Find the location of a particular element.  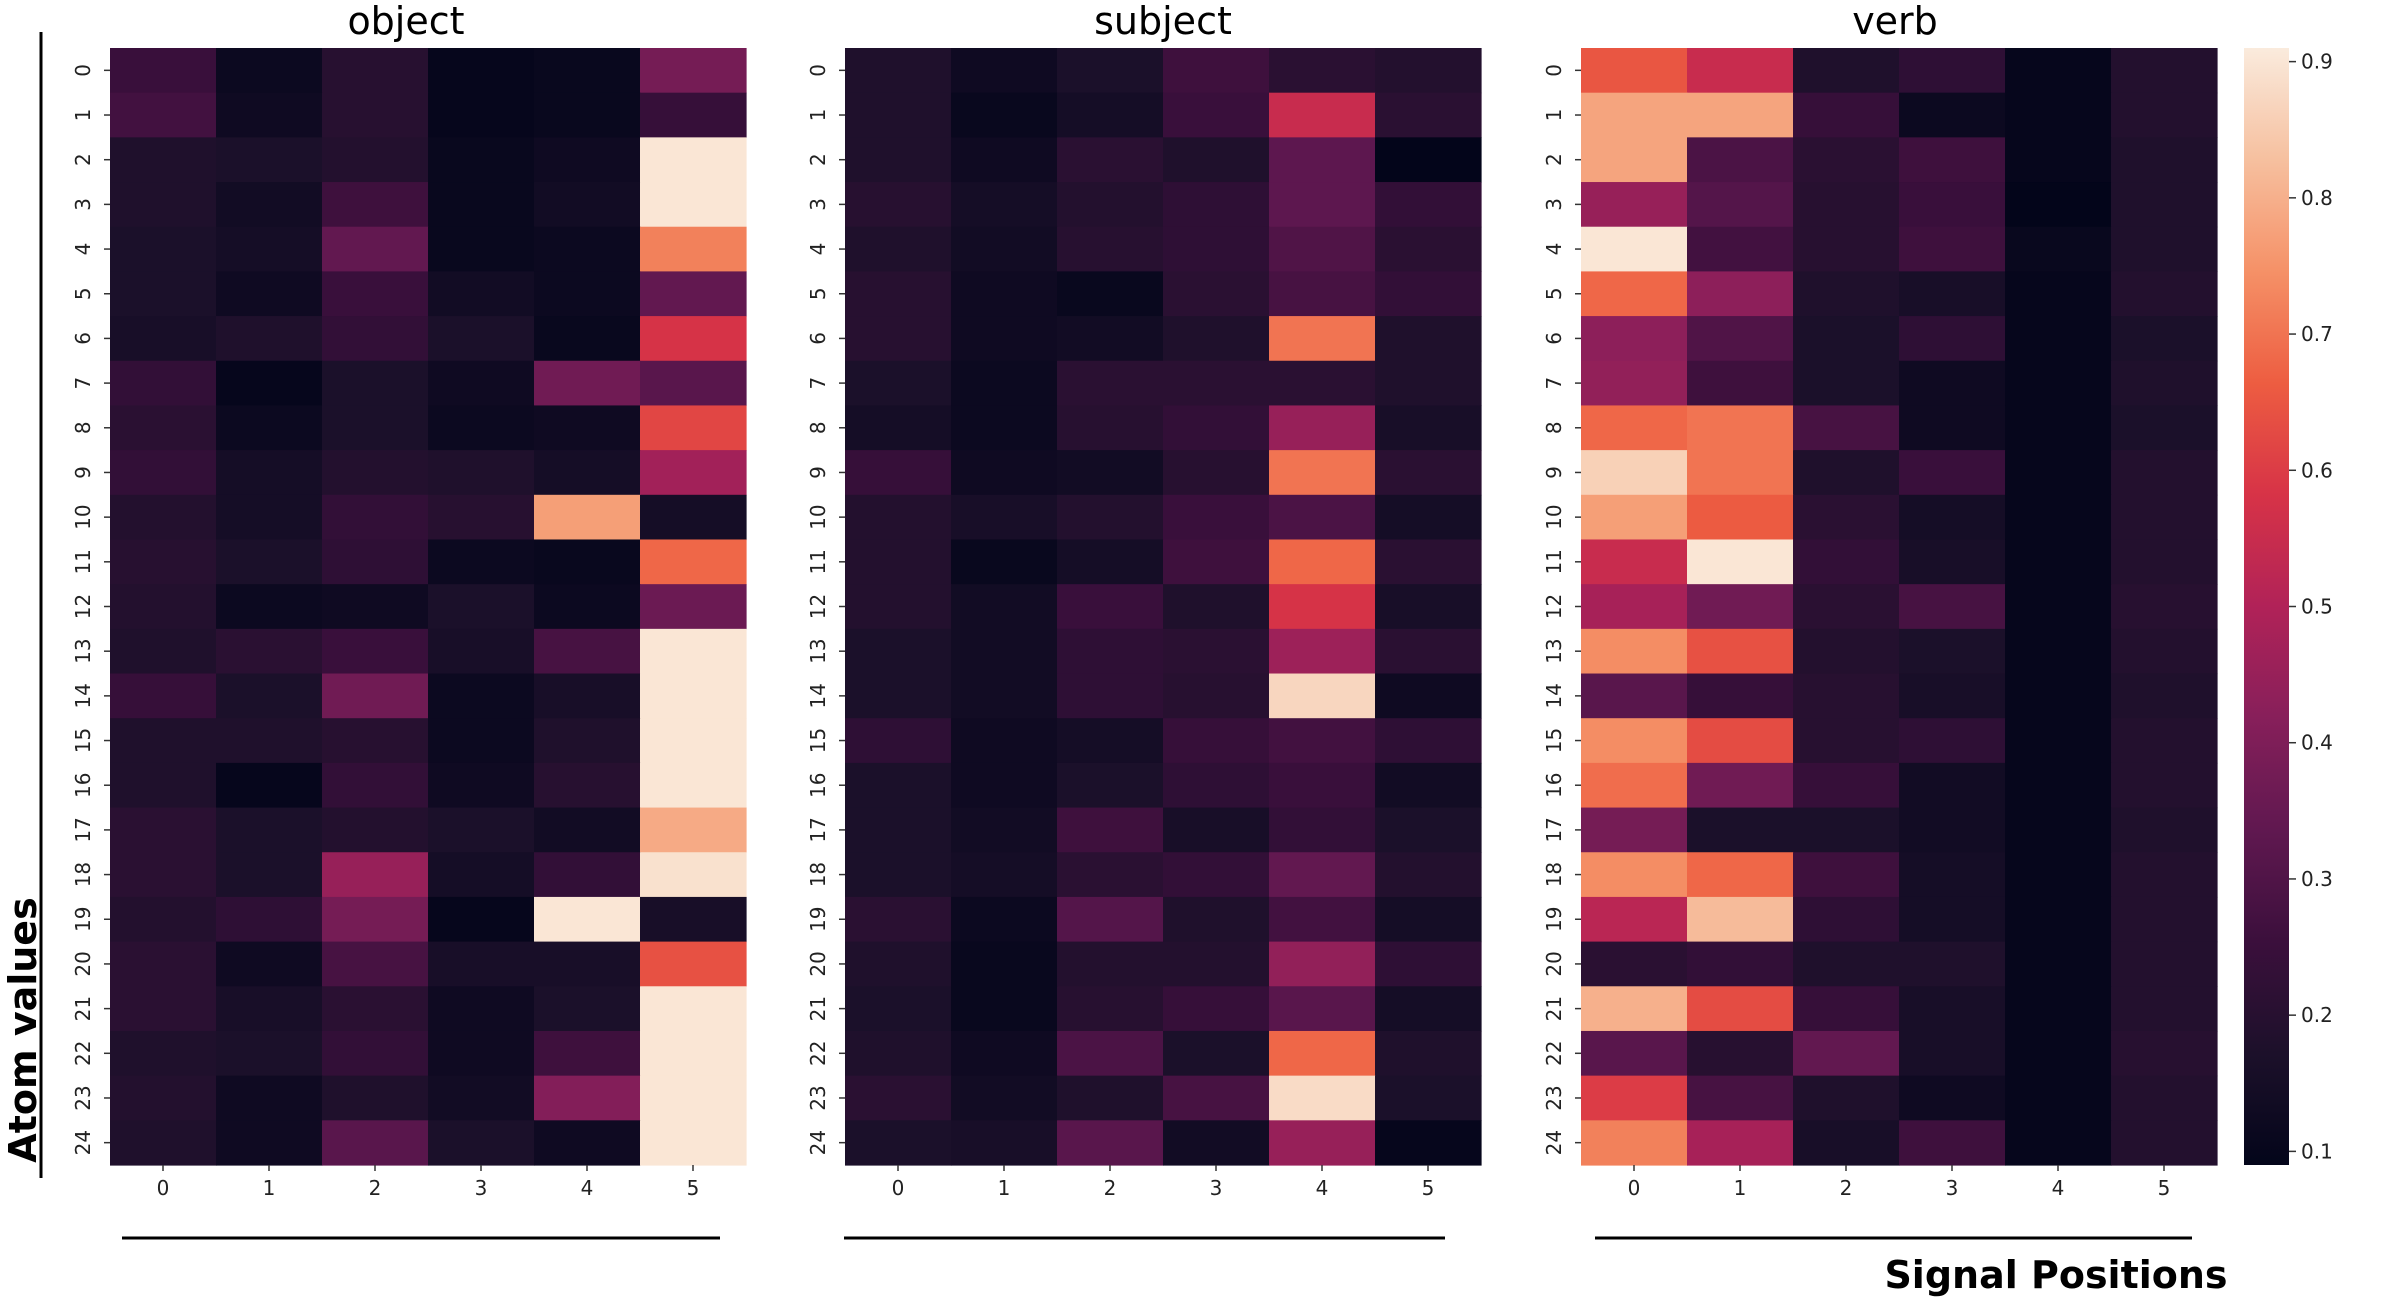

colorbar-tick-label: 0.6 is located at coordinates (2317, 470).